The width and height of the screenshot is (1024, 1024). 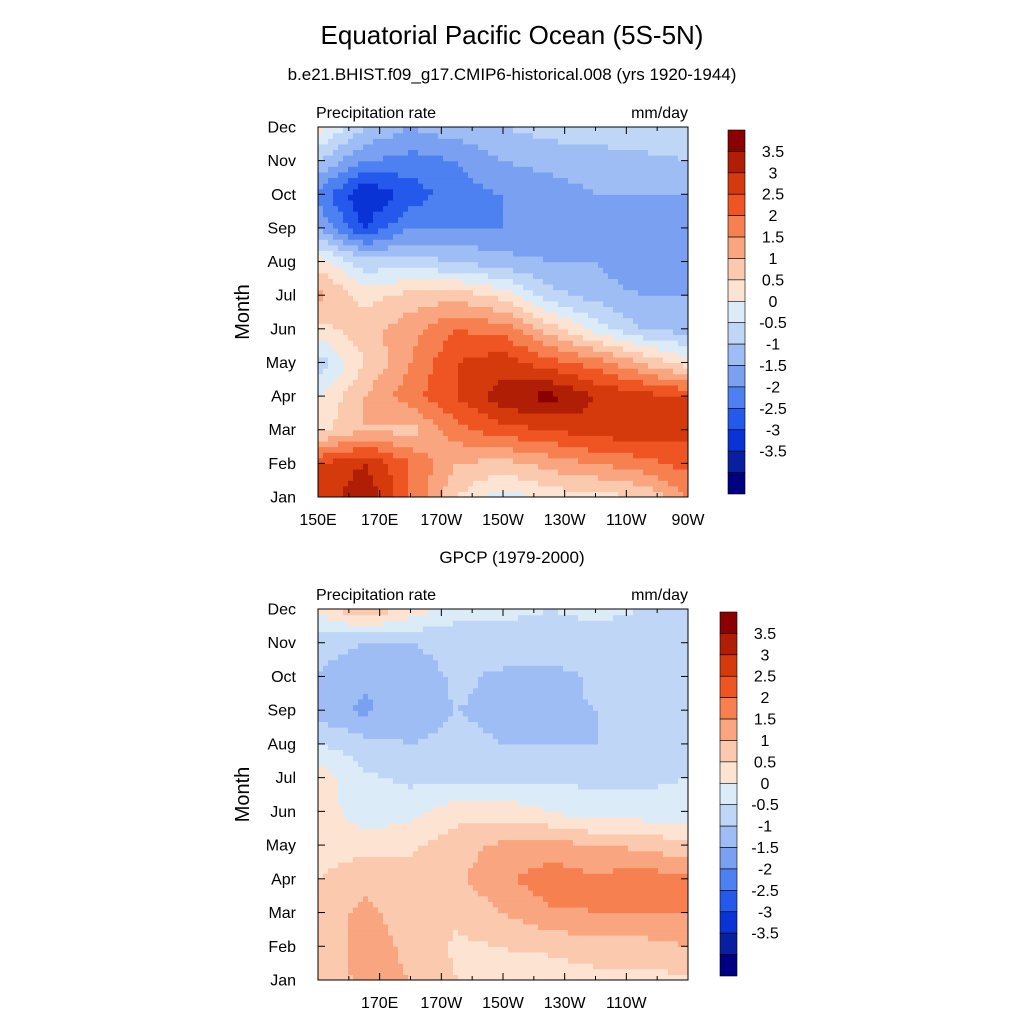 I want to click on panel2-title: GPCP (1979-2000), so click(x=512, y=557).